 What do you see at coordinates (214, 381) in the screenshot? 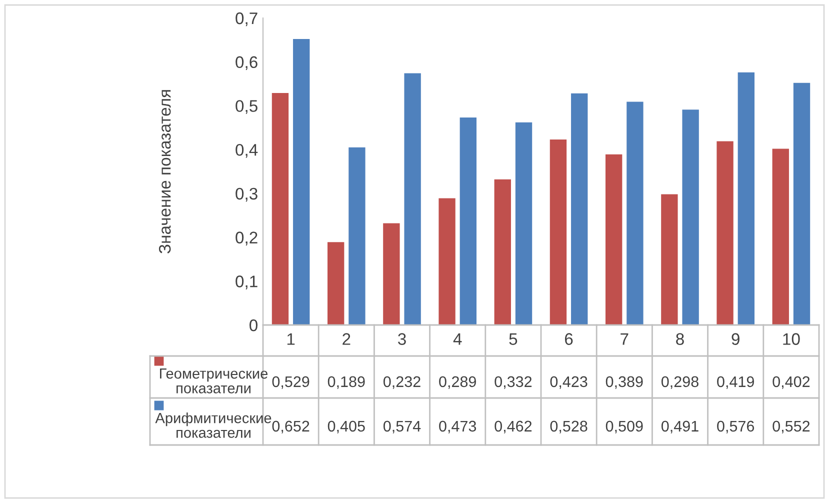
I see `legend-label: Геометрические показатели` at bounding box center [214, 381].